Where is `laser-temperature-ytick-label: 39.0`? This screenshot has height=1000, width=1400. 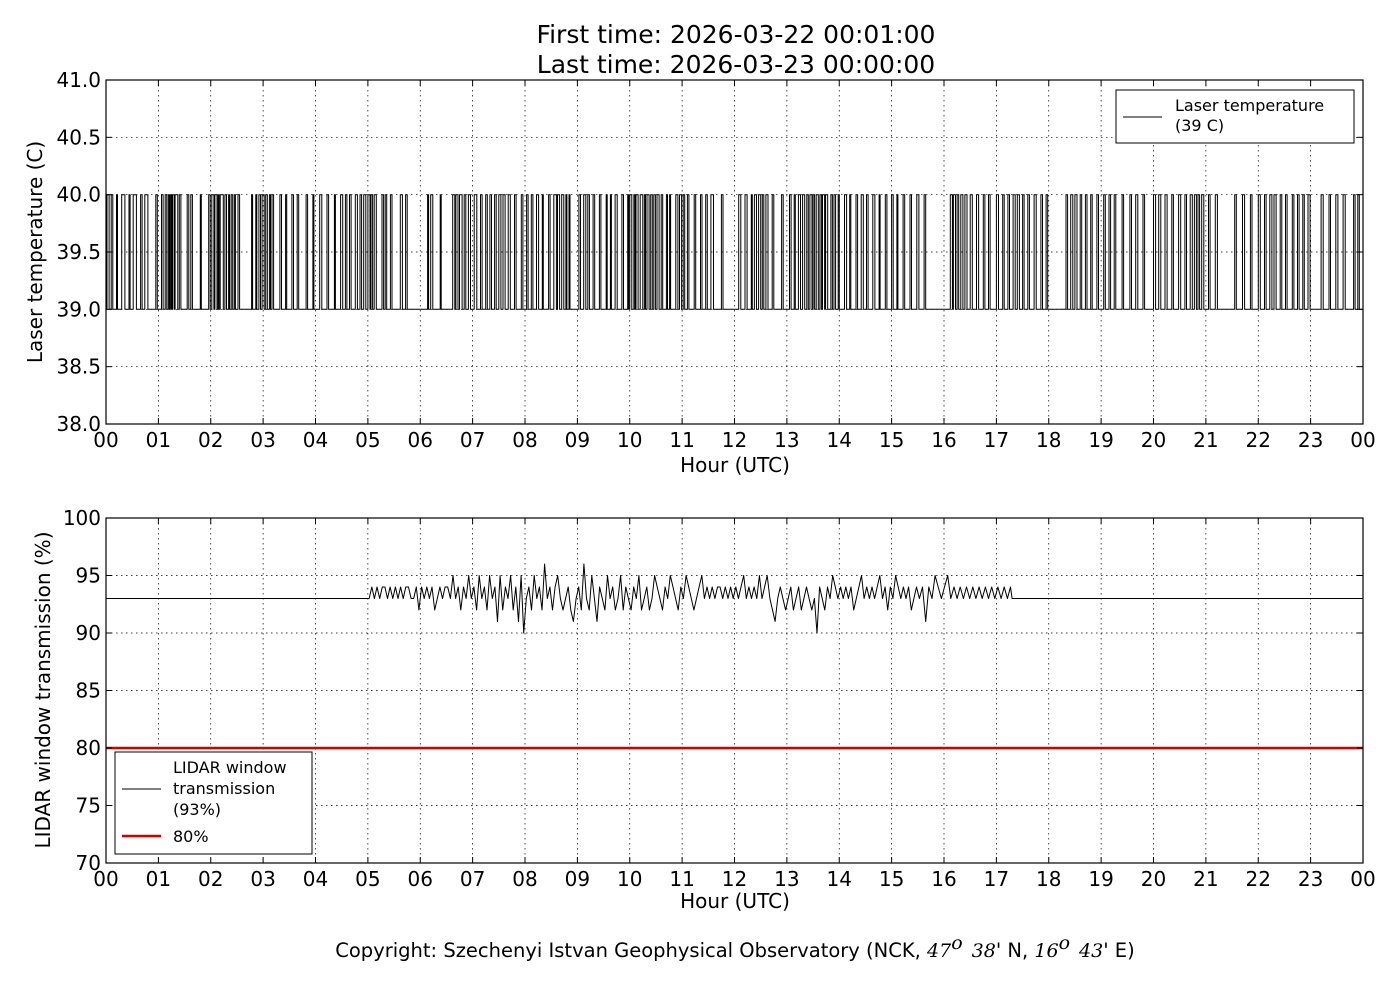 laser-temperature-ytick-label: 39.0 is located at coordinates (78, 309).